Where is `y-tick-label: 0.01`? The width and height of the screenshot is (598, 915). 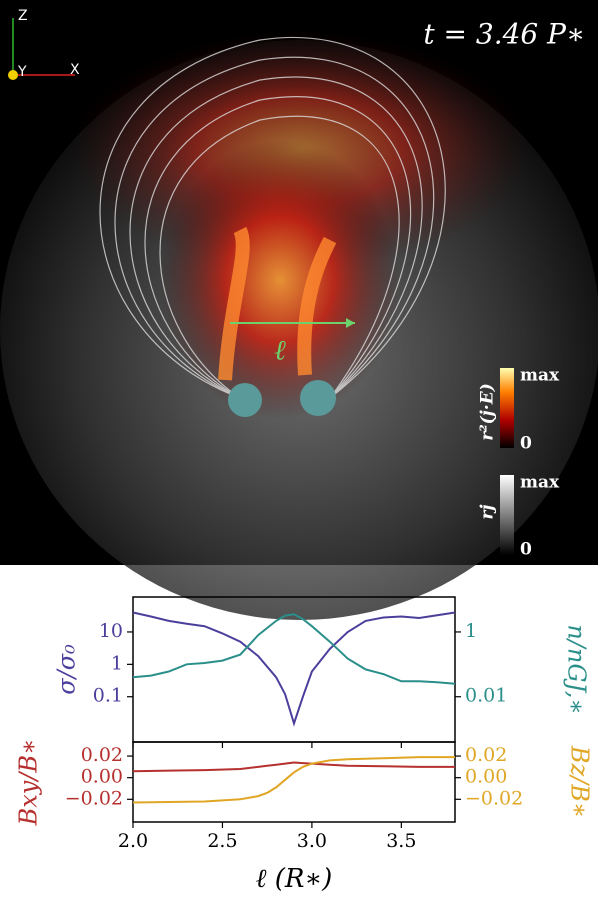
y-tick-label: 0.01 is located at coordinates (486, 696).